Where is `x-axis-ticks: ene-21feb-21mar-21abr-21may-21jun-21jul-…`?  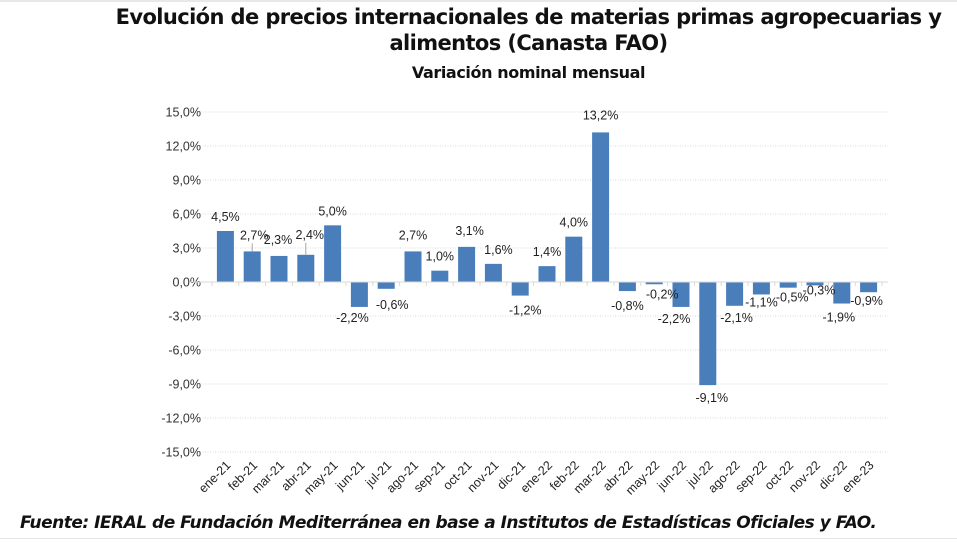 x-axis-ticks: ene-21feb-21mar-21abr-21may-21jun-21jul-… is located at coordinates (536, 477).